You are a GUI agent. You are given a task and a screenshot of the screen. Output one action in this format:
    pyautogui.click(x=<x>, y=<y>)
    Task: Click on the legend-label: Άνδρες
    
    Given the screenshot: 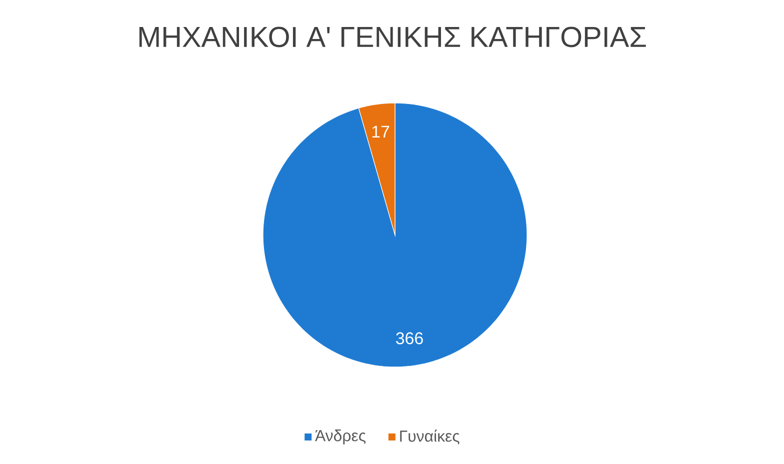 What is the action you would take?
    pyautogui.click(x=340, y=437)
    